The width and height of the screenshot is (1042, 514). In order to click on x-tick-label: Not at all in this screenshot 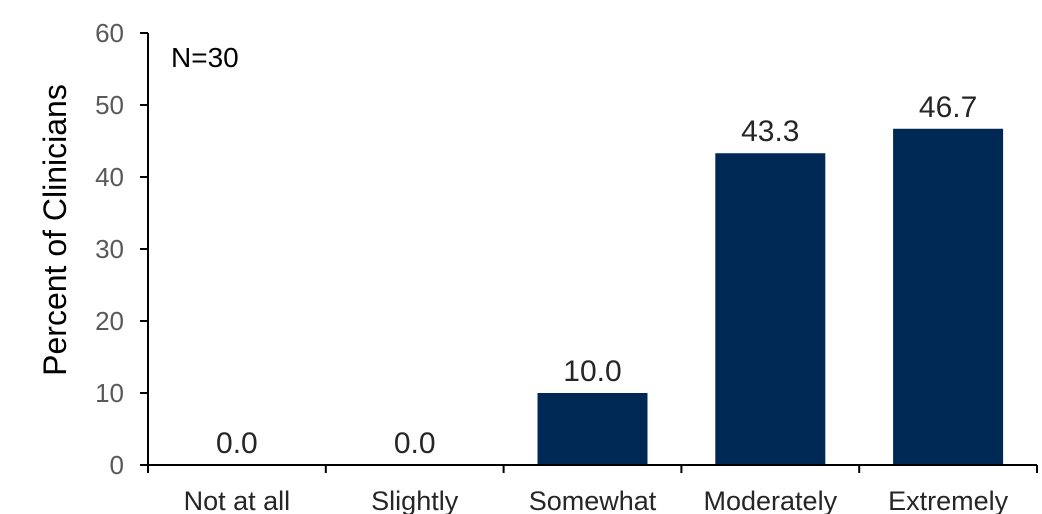, I will do `click(237, 500)`.